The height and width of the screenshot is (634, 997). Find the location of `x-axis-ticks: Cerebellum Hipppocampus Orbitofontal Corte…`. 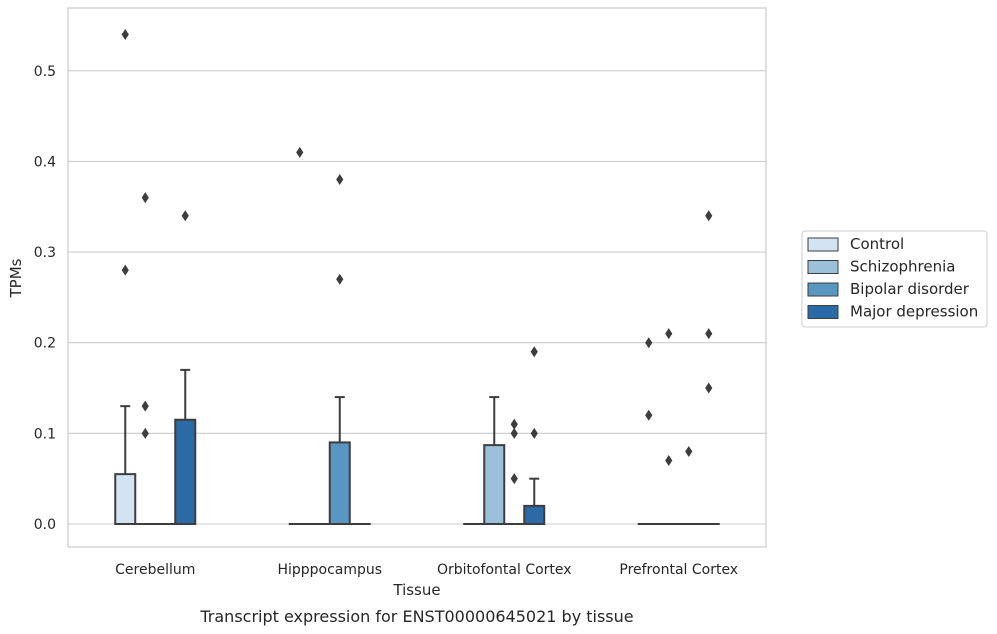

x-axis-ticks: Cerebellum Hipppocampus Orbitofontal Corte… is located at coordinates (426, 570).